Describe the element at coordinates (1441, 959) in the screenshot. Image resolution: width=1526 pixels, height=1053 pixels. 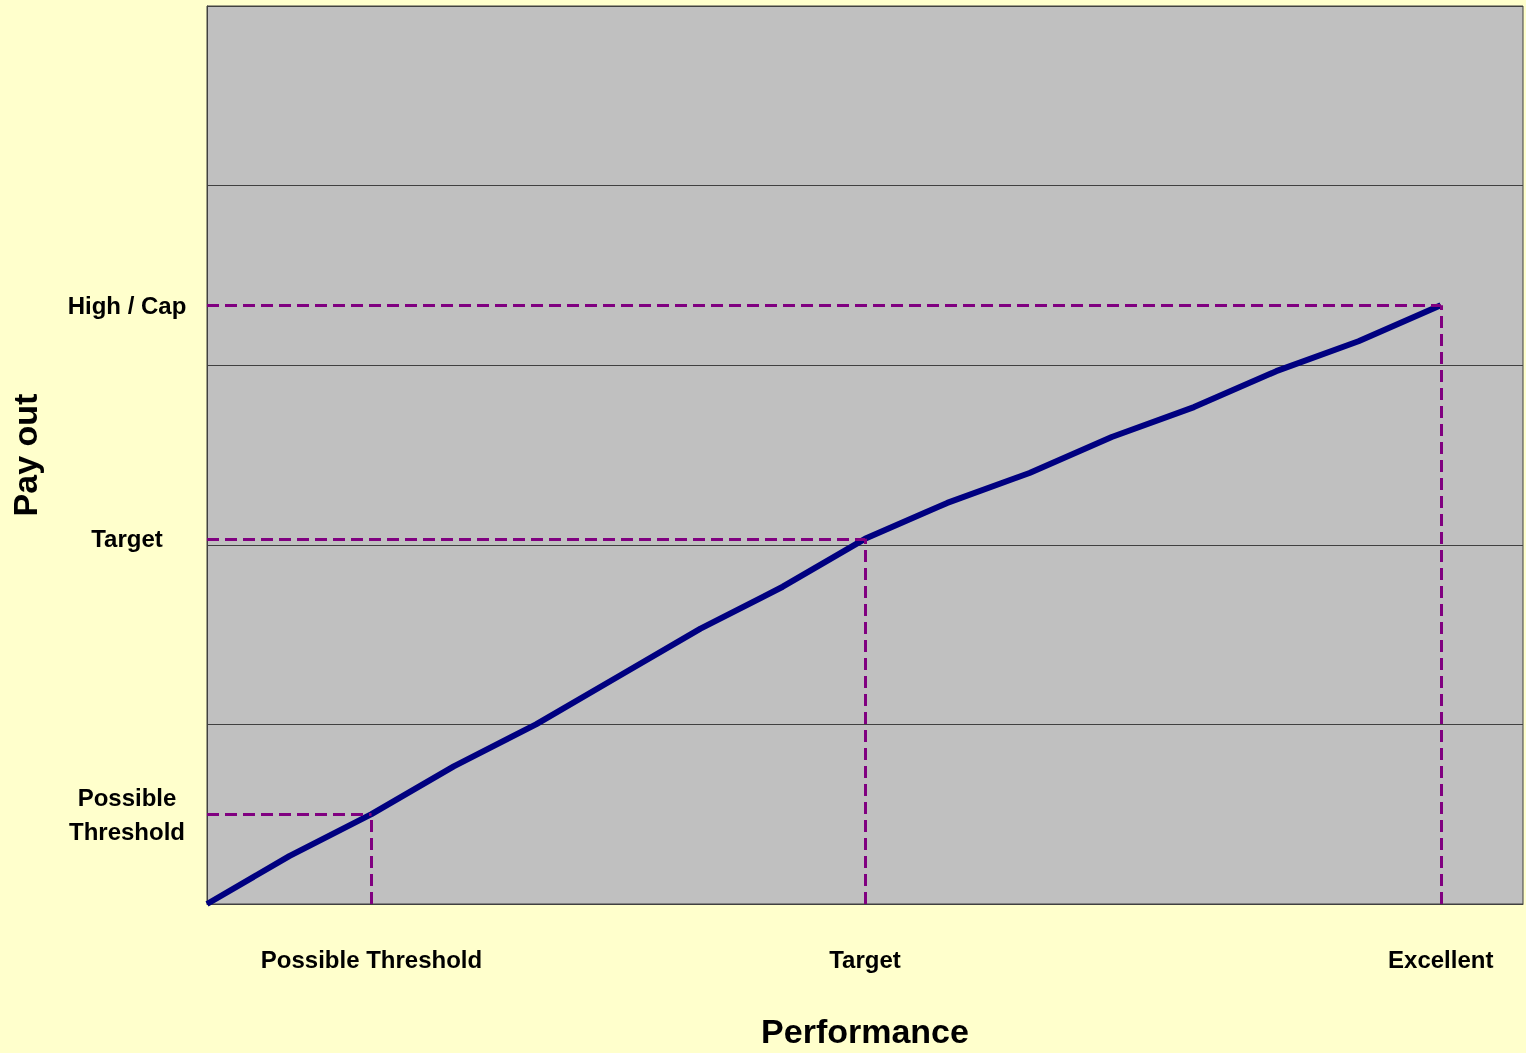
I see `x-tick-label: Excellent` at that location.